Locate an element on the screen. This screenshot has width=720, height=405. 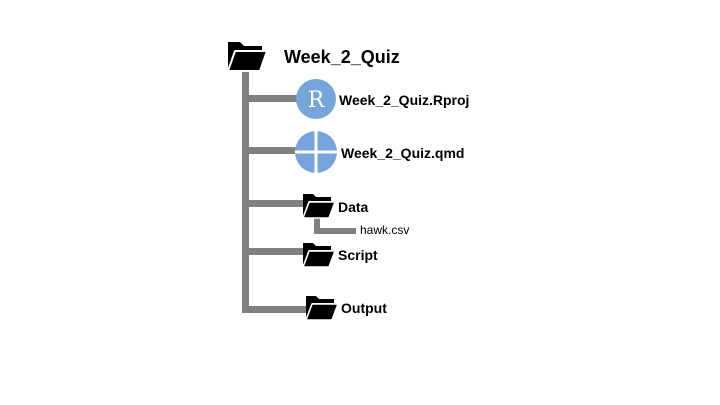
branch-line-script is located at coordinates (274, 251).